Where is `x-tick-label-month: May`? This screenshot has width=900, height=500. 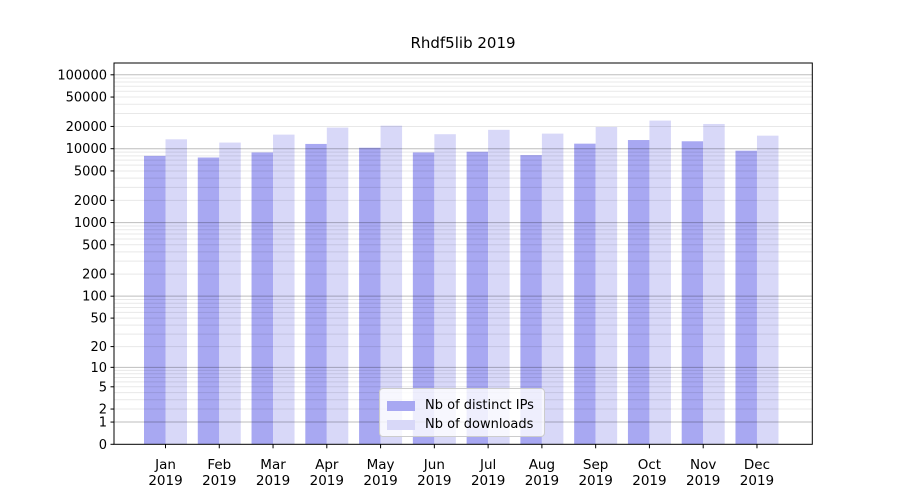 x-tick-label-month: May is located at coordinates (381, 465).